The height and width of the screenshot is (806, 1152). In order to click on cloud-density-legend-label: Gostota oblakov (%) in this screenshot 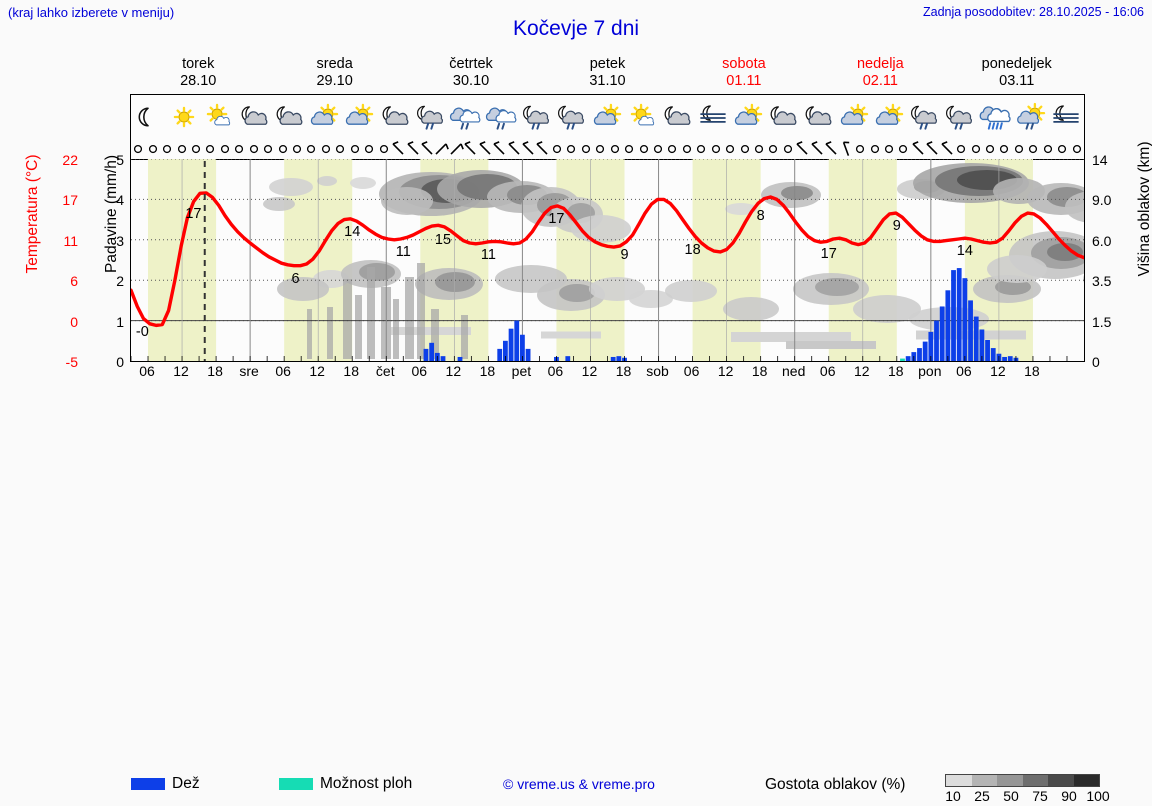, I will do `click(835, 784)`.